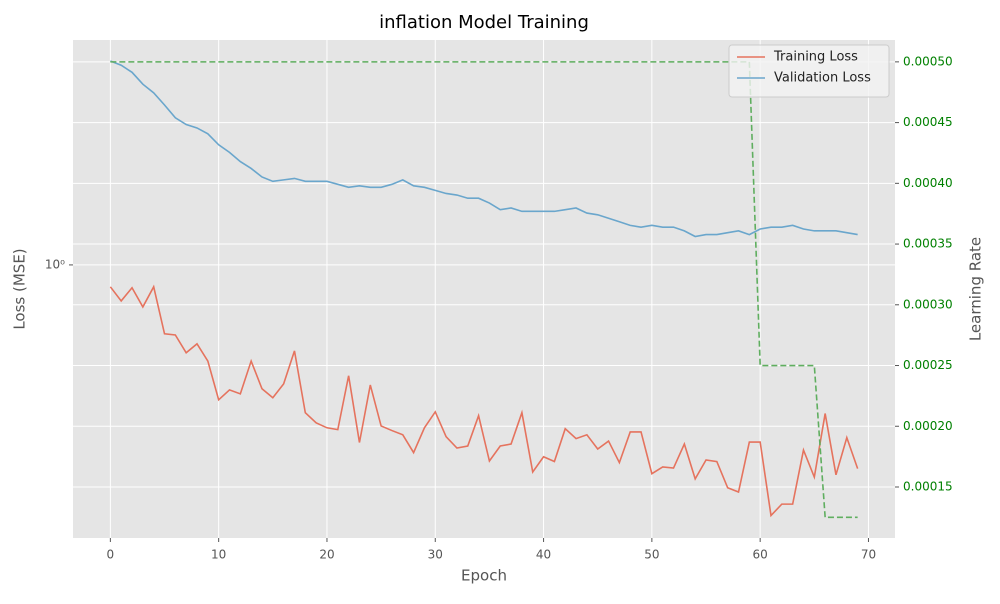 The height and width of the screenshot is (604, 1000). I want to click on y2-tick-label: 0.00045, so click(928, 122).